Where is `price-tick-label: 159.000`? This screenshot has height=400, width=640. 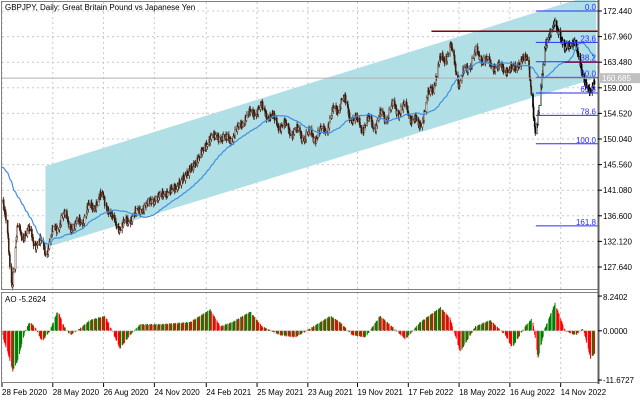 price-tick-label: 159.000 is located at coordinates (617, 88).